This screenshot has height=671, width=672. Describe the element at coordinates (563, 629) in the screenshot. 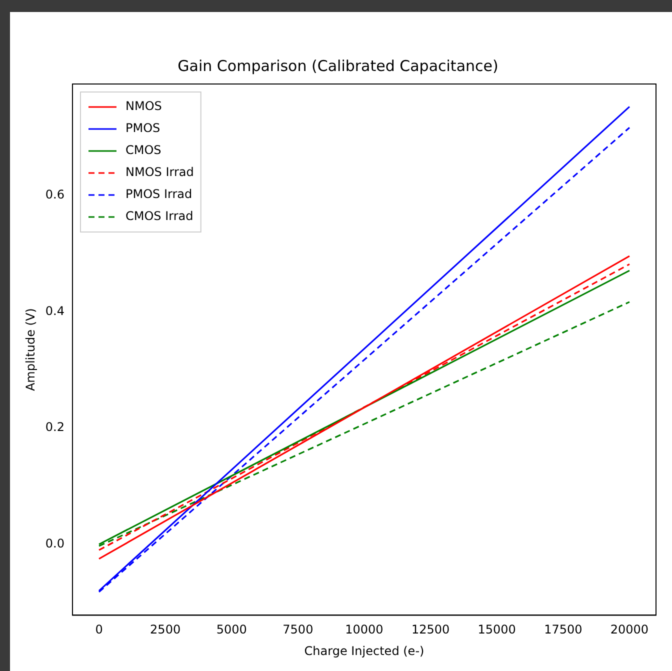

I see `x-tick-label: 17500` at that location.